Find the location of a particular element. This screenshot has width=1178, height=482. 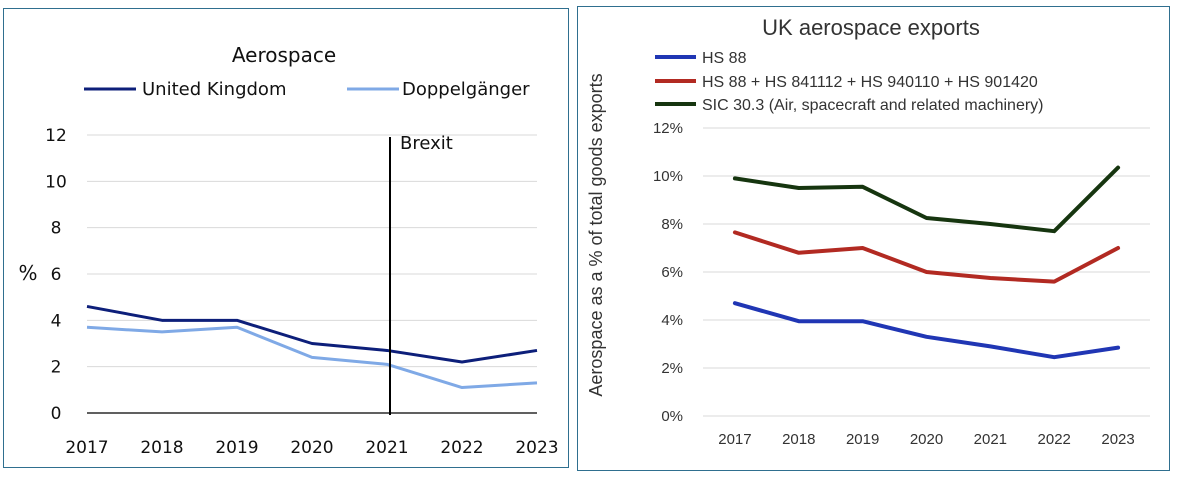

y-tick-label: 10% is located at coordinates (668, 176).